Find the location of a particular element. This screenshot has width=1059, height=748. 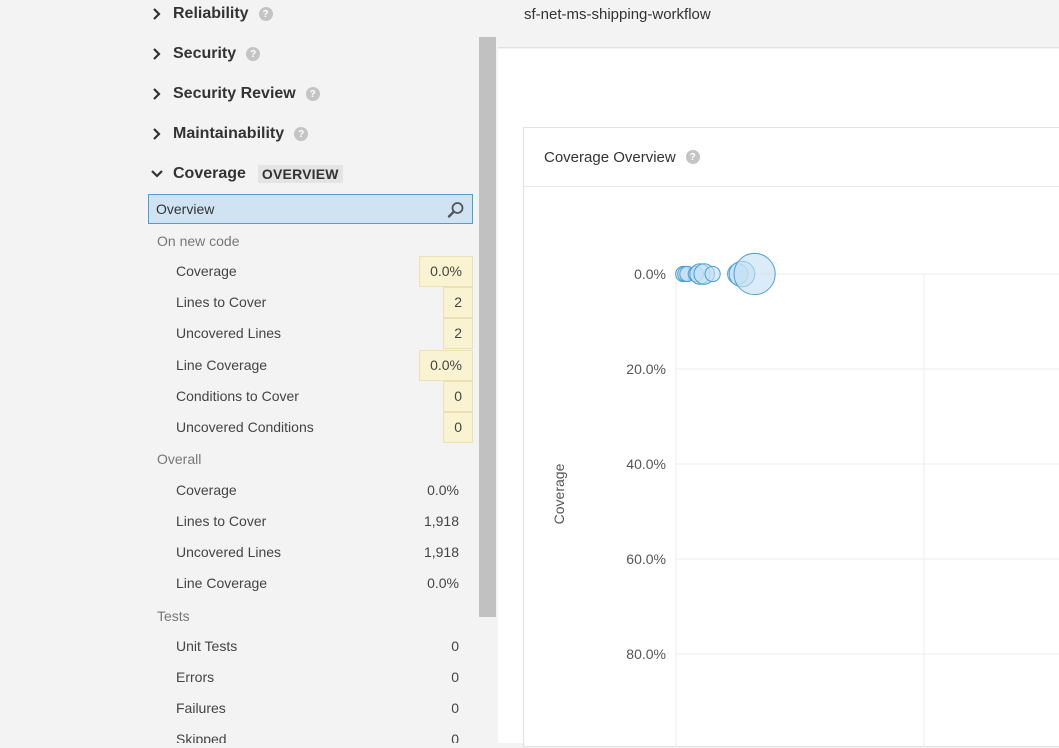

metric-row-new-uncovered-conditions: Uncovered Conditions 0 is located at coordinates (310, 427).